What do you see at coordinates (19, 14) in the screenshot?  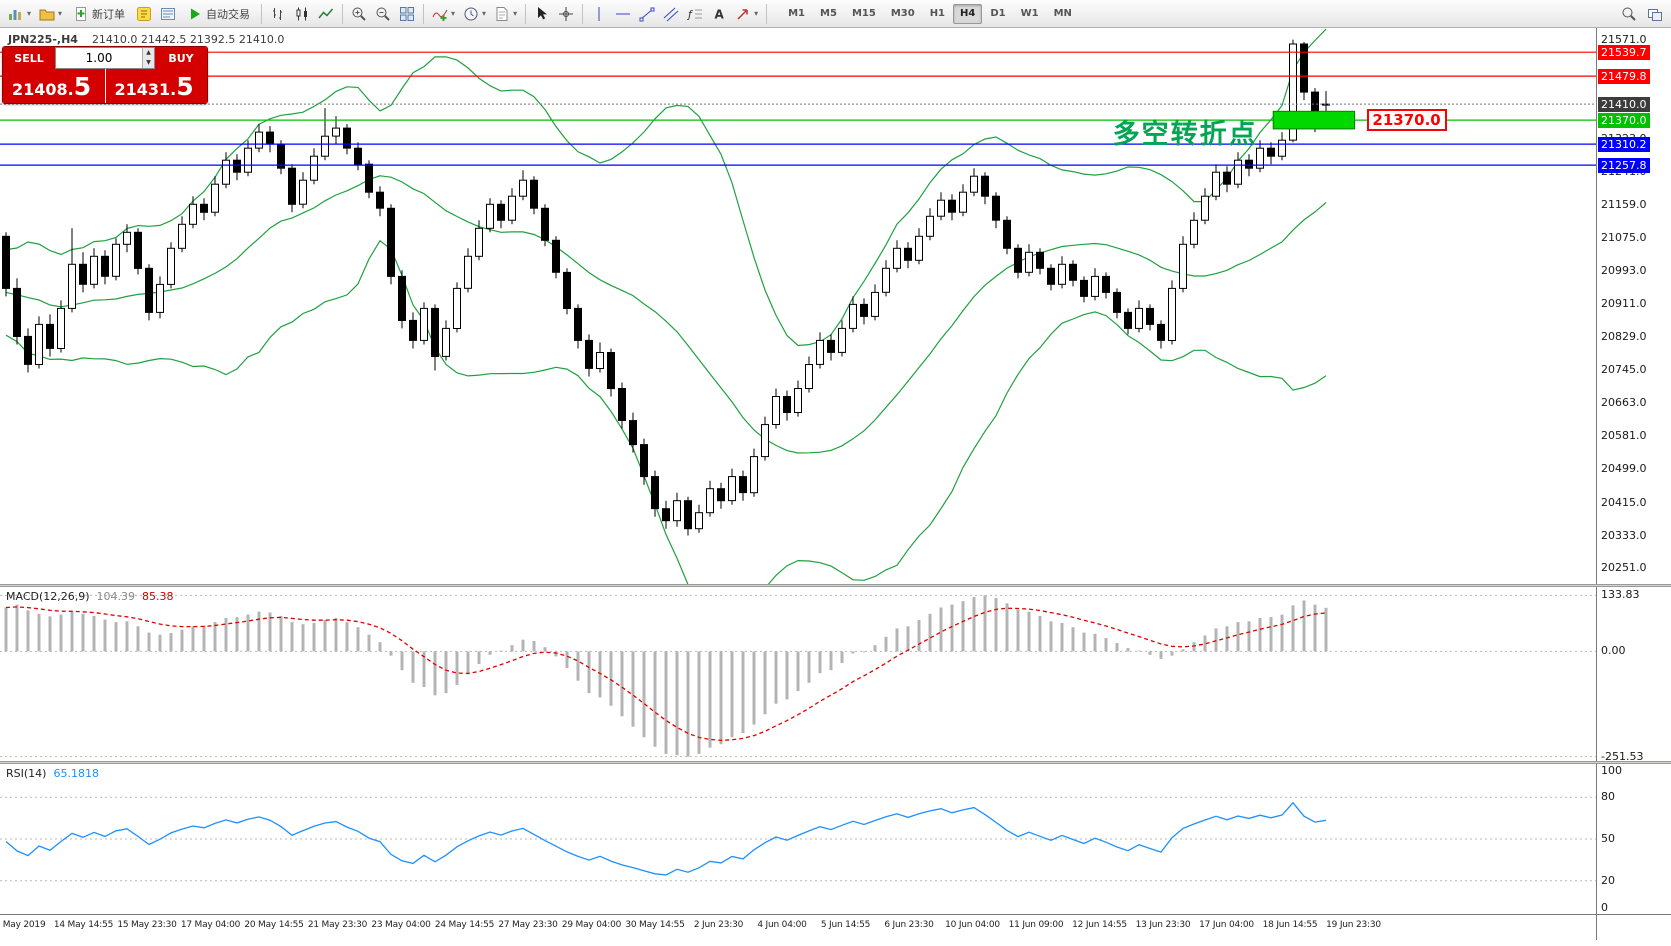 I see `new-chart-button: ▾` at bounding box center [19, 14].